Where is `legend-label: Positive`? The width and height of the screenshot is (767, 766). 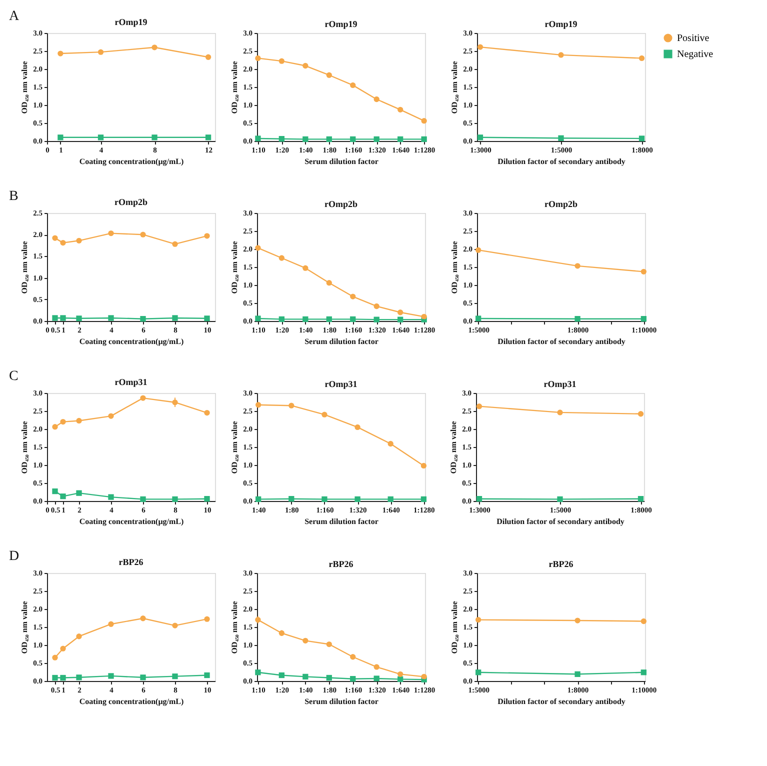
legend-label: Positive is located at coordinates (693, 38).